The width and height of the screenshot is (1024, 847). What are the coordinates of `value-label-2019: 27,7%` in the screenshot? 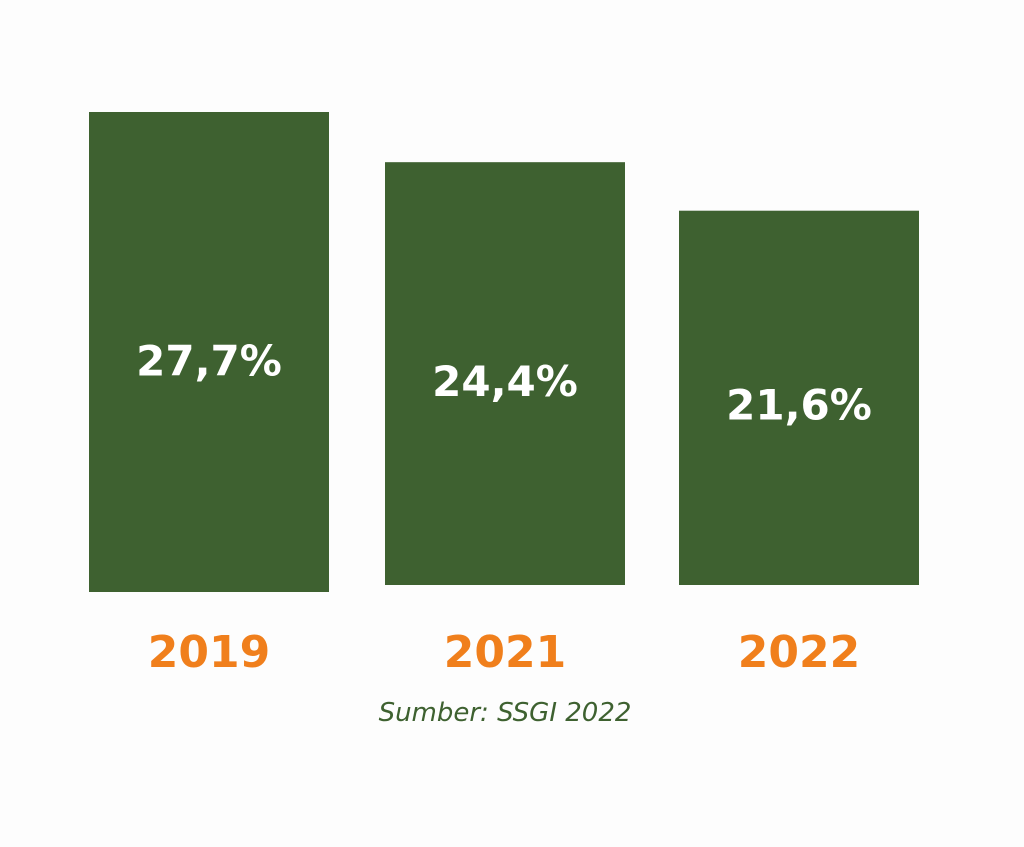 It's located at (209, 361).